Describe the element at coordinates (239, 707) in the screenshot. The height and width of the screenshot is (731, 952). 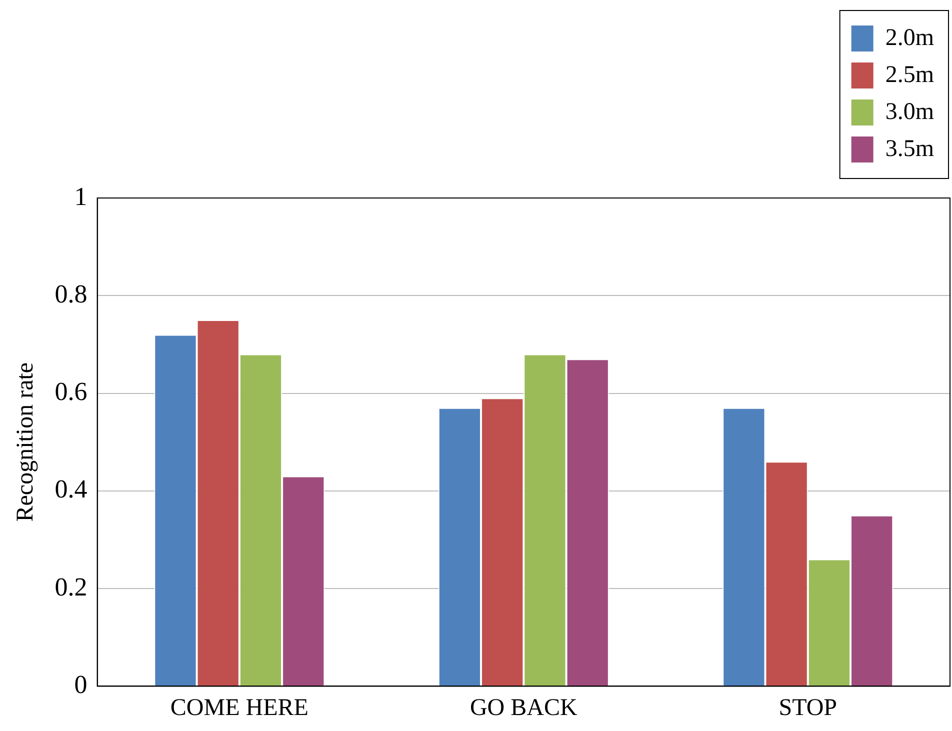
I see `x-tick-label: COME HERE` at that location.